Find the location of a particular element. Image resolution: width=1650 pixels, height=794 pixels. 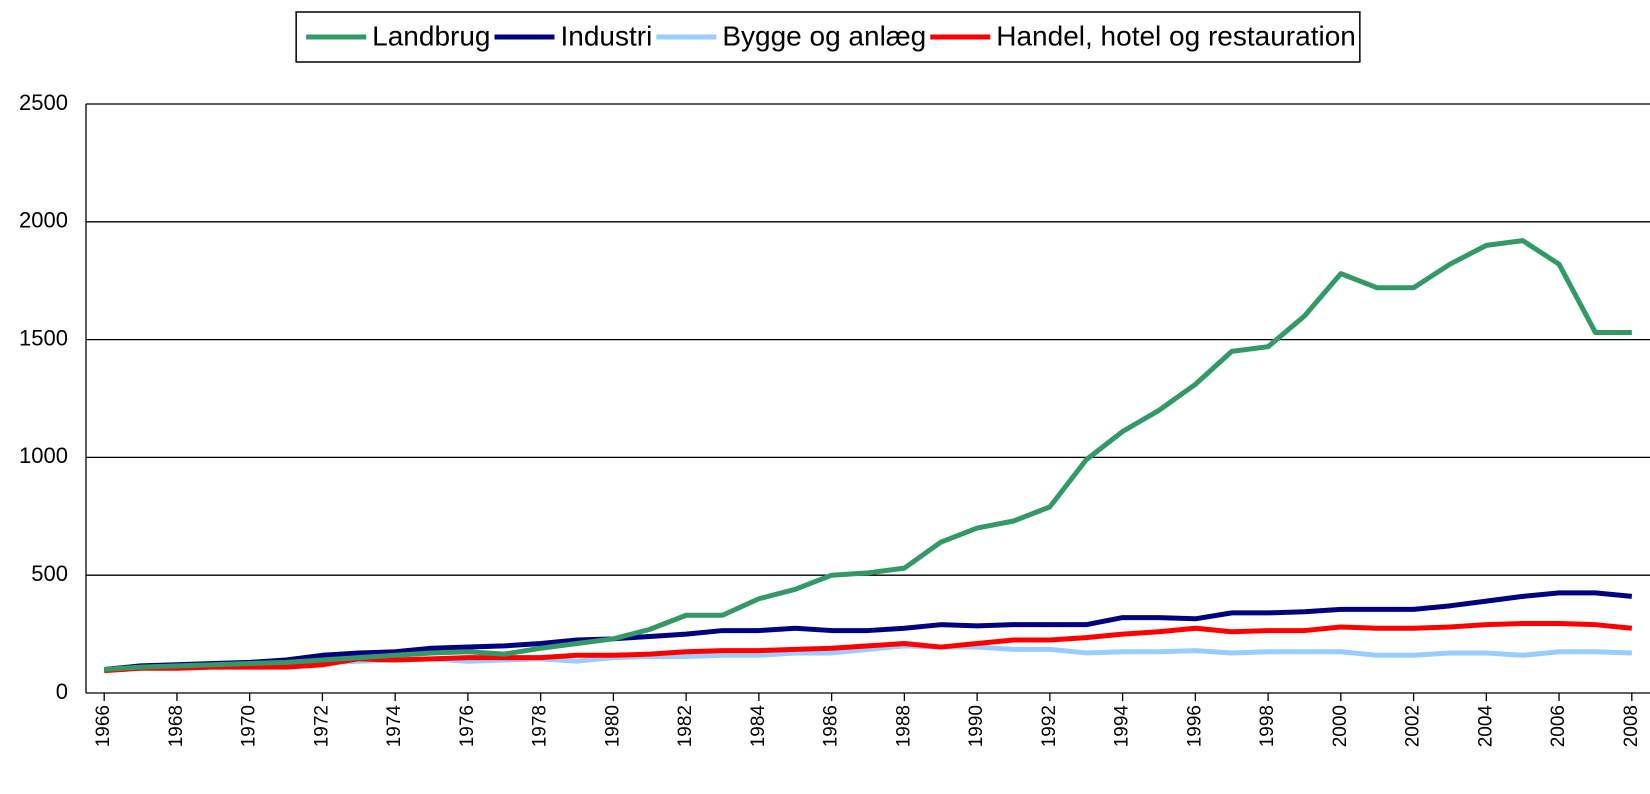

legend-label: Landbrug is located at coordinates (431, 35).